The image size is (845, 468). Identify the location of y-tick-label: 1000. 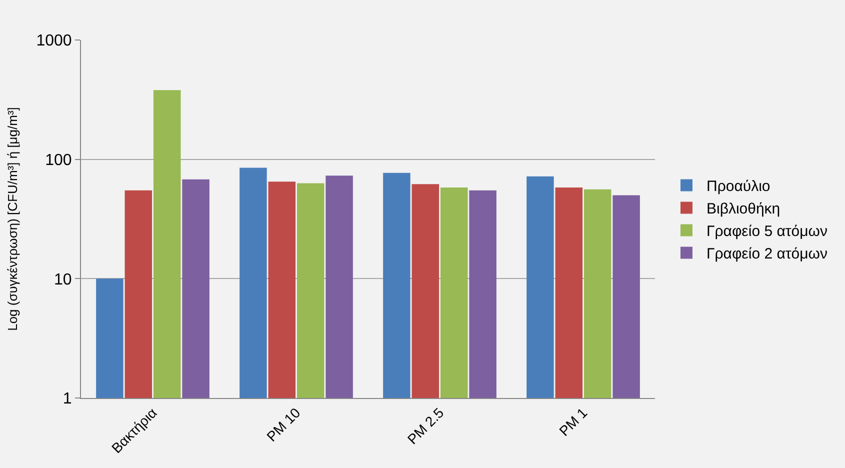
(54, 41).